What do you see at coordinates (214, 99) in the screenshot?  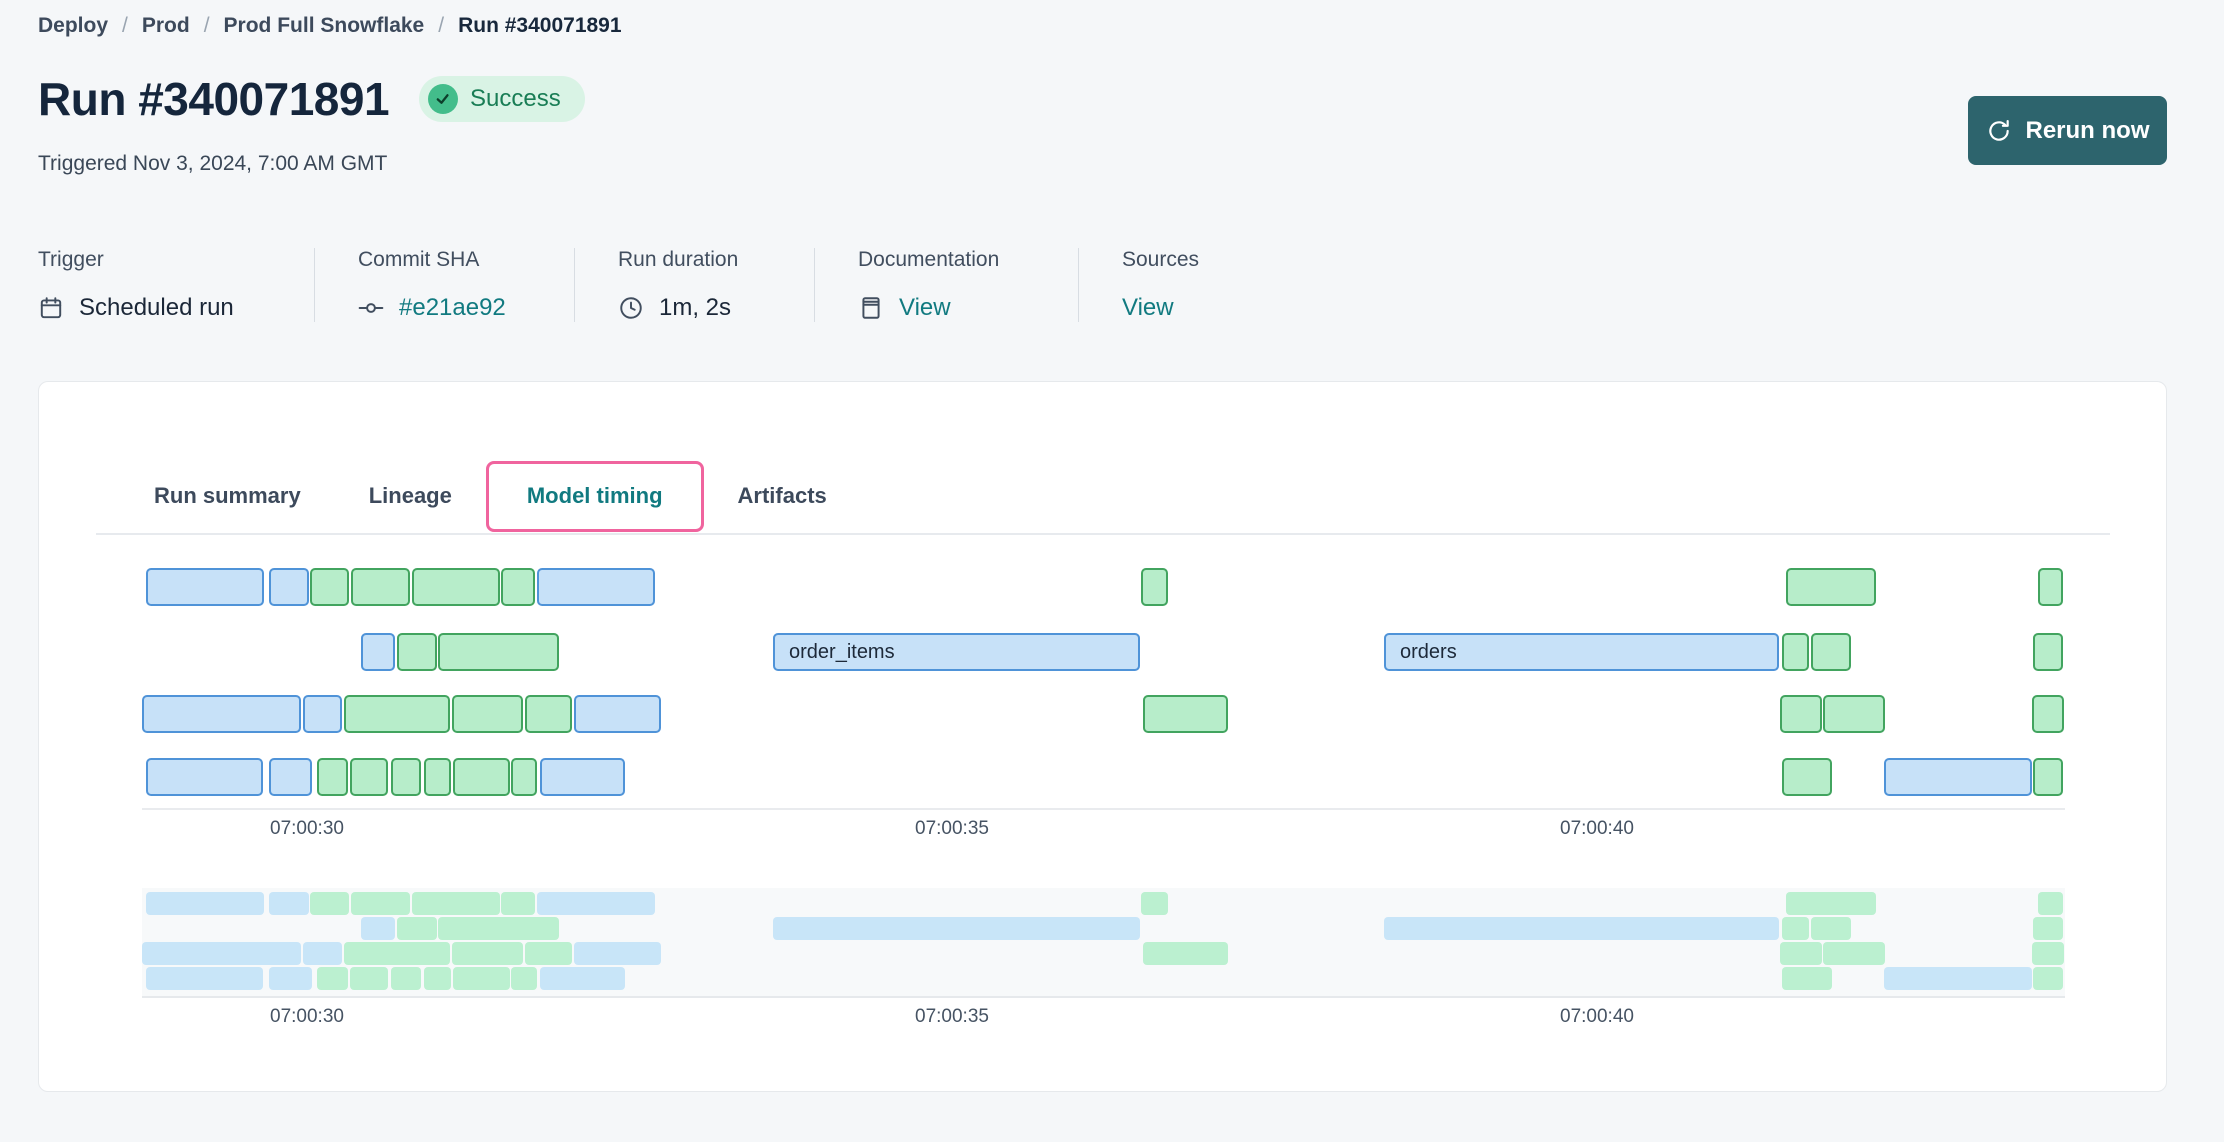 I see `page-title: Run #340071891` at bounding box center [214, 99].